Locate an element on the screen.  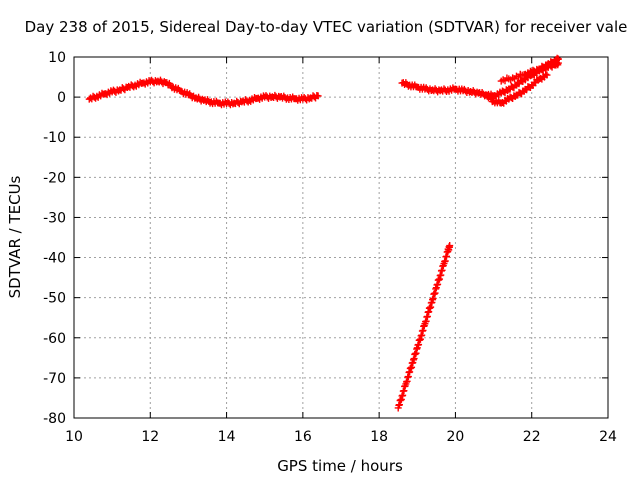
x-tick-label: 18 is located at coordinates (379, 437).